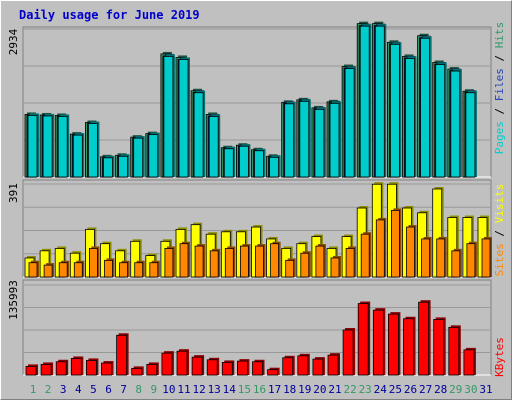 The height and width of the screenshot is (400, 512). Describe the element at coordinates (123, 389) in the screenshot. I see `x-tick-label: 7` at that location.